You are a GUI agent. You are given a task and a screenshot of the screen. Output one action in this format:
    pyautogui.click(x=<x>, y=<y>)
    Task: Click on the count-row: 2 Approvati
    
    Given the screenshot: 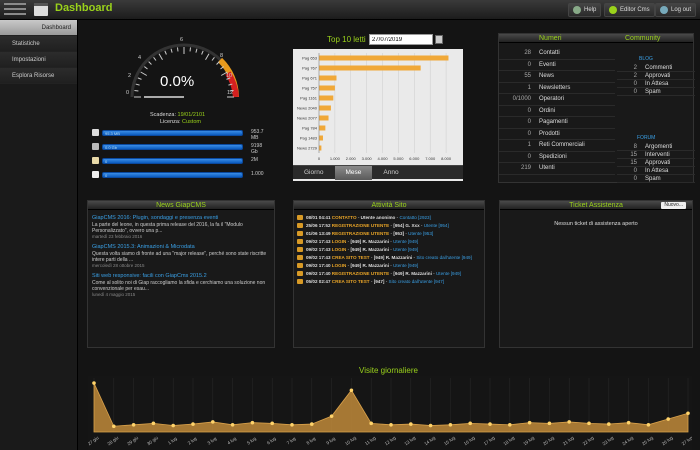 What is the action you would take?
    pyautogui.click(x=656, y=76)
    